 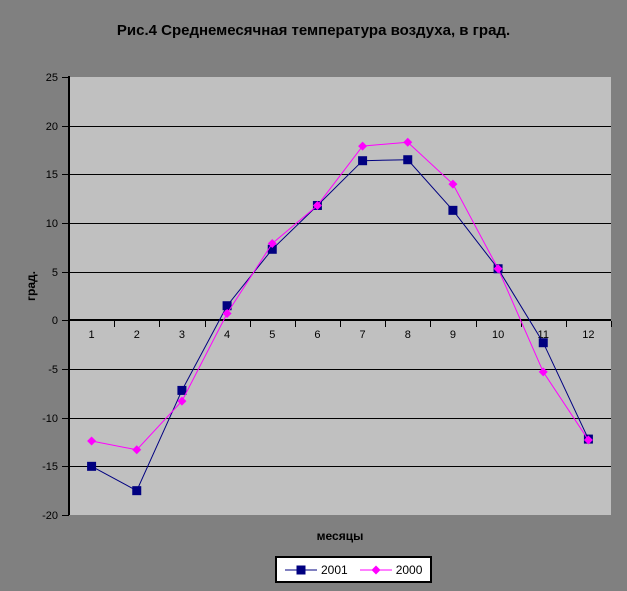 I want to click on data-point-2001-m7, so click(x=363, y=161).